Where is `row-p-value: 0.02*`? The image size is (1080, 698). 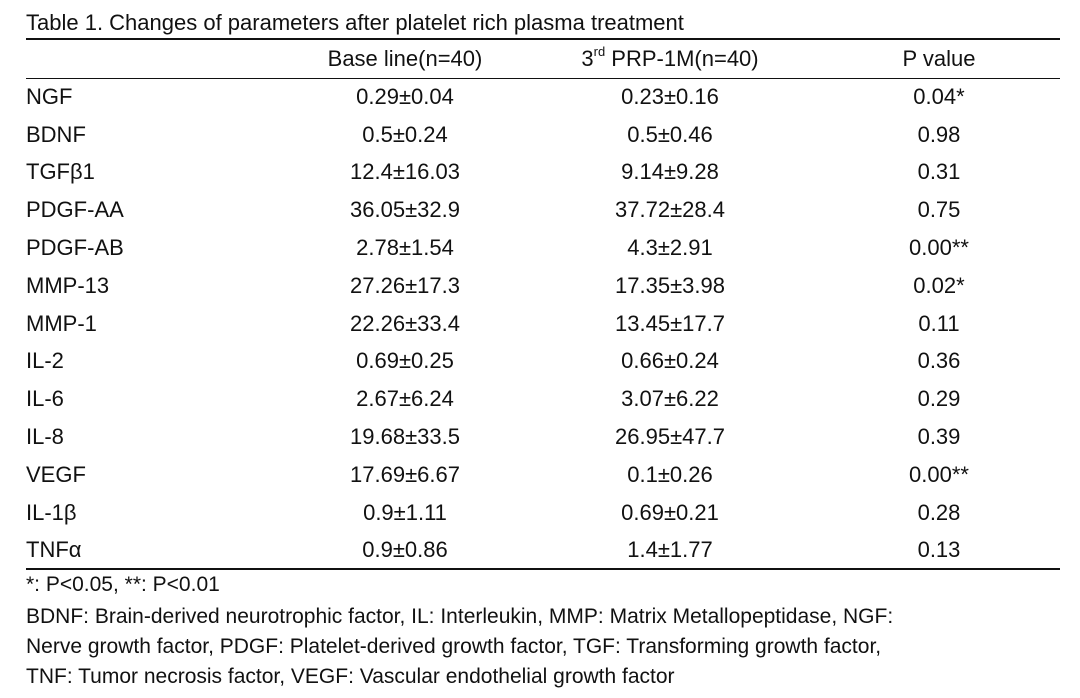 row-p-value: 0.02* is located at coordinates (939, 285).